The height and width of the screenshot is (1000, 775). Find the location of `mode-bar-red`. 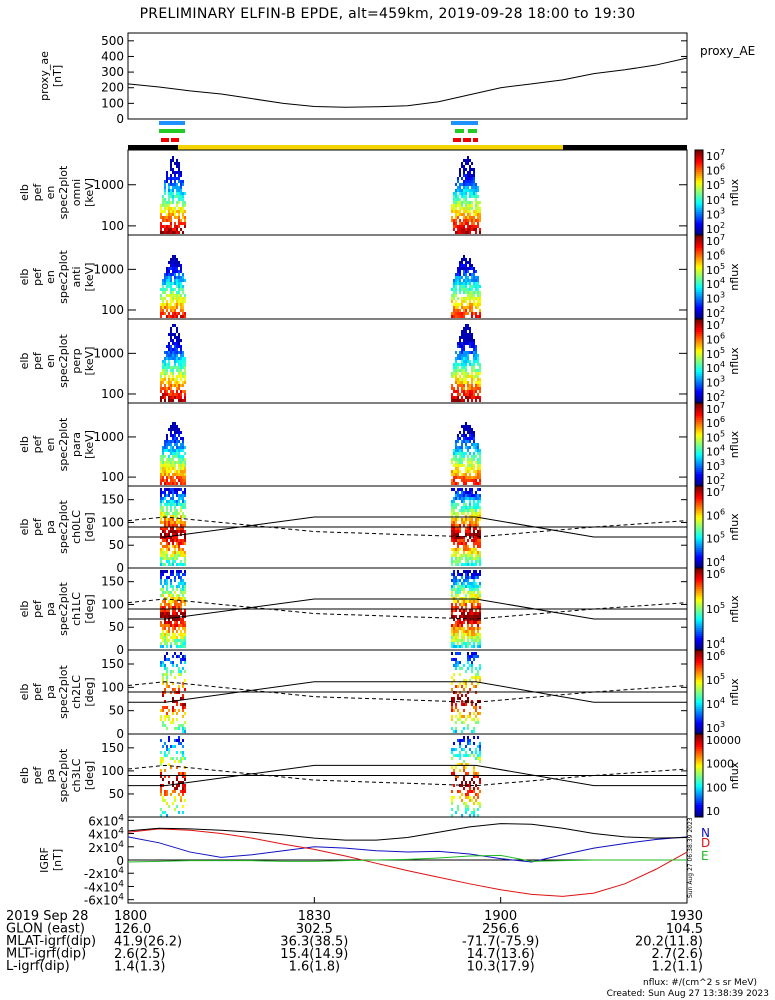

mode-bar-red is located at coordinates (457, 140).